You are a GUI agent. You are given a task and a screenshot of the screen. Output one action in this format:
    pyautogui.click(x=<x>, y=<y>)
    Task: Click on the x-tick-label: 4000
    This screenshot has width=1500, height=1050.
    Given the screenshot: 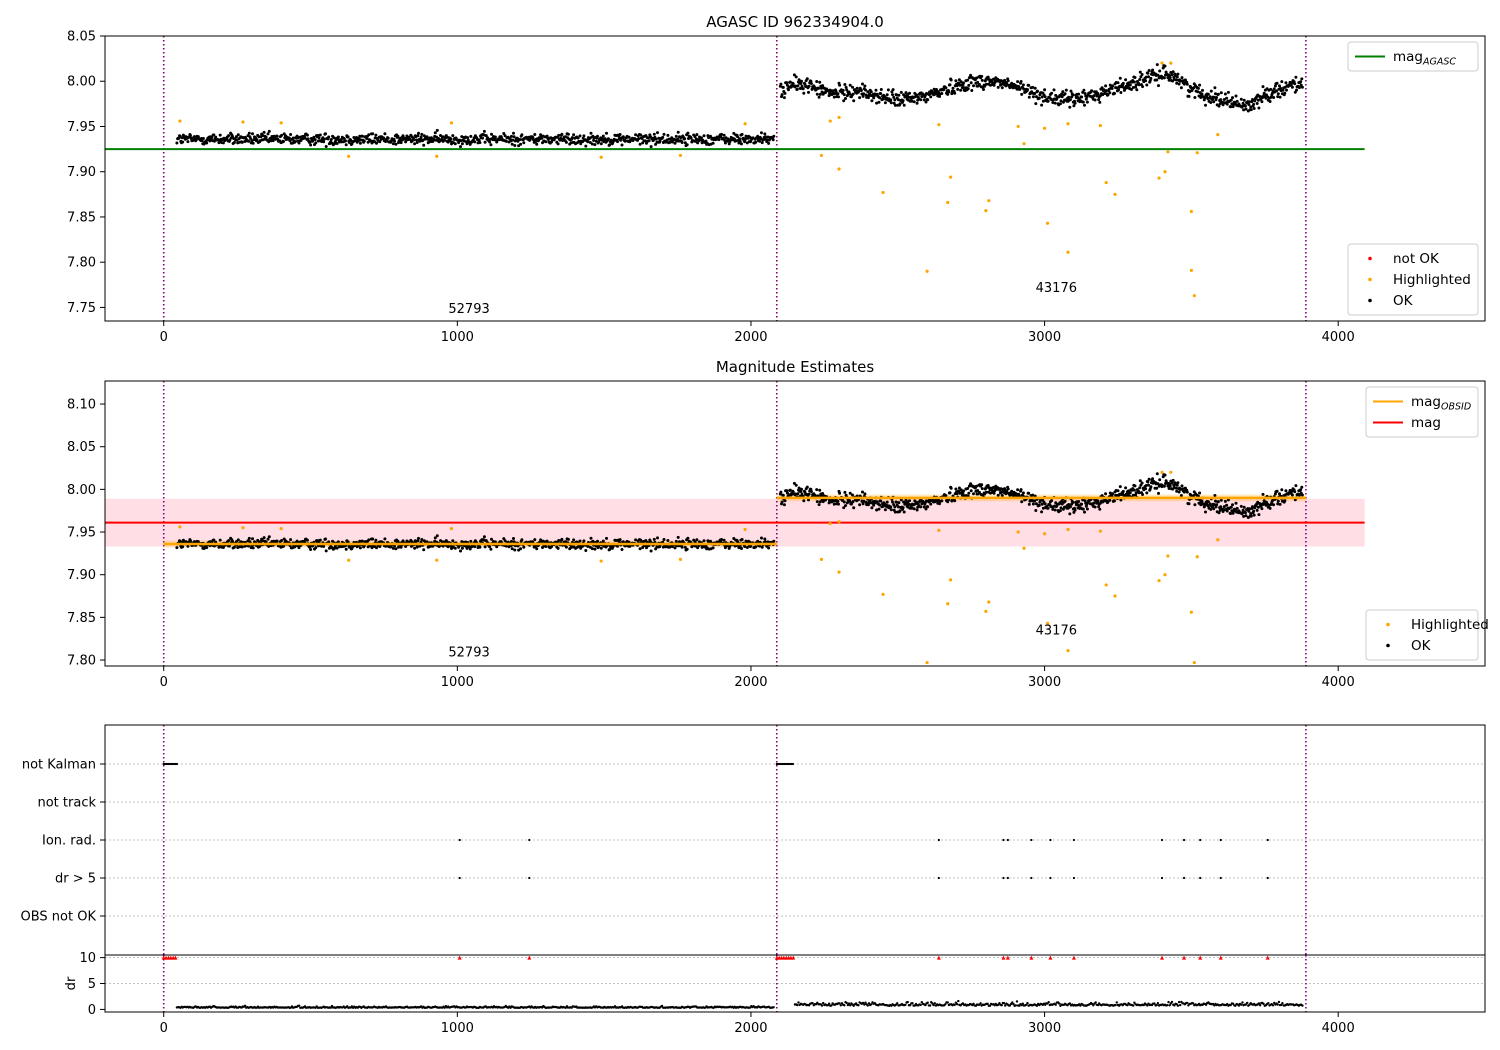 What is the action you would take?
    pyautogui.click(x=1338, y=1028)
    